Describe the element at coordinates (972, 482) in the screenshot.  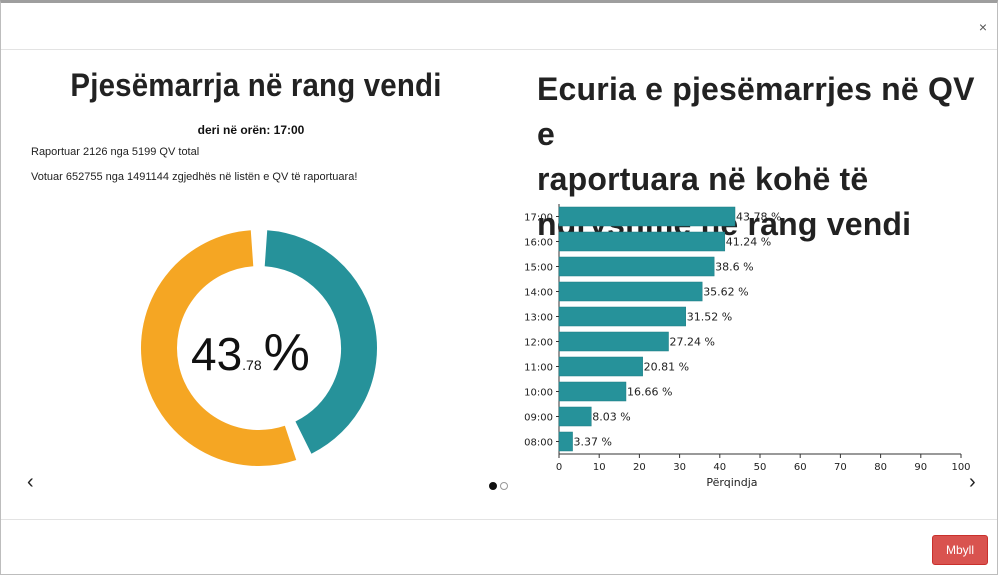
I see `next-slide-icon: ›` at that location.